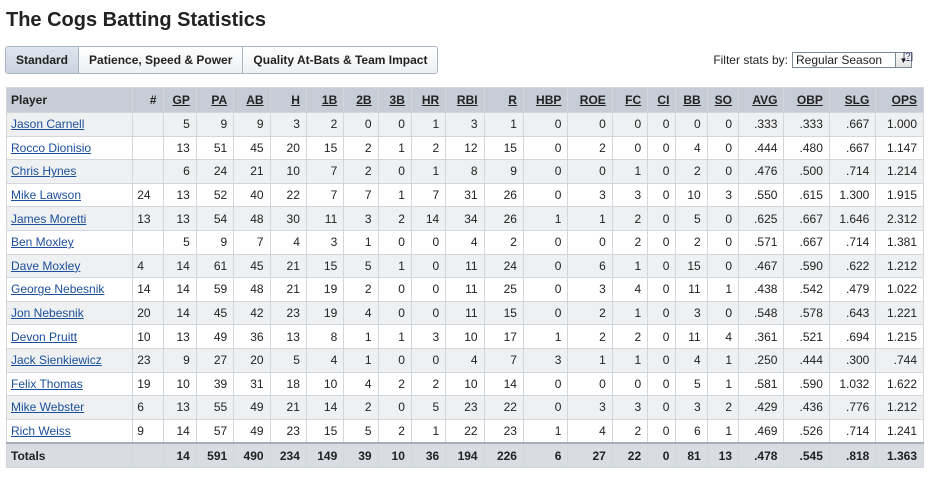 The height and width of the screenshot is (495, 937). What do you see at coordinates (394, 100) in the screenshot?
I see `column-header-3b: 3B` at bounding box center [394, 100].